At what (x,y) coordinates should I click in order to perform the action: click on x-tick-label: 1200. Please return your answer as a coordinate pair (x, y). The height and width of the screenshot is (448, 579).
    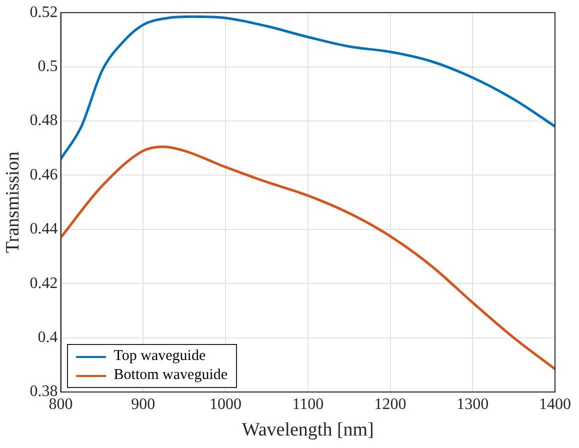
    Looking at the image, I should click on (390, 404).